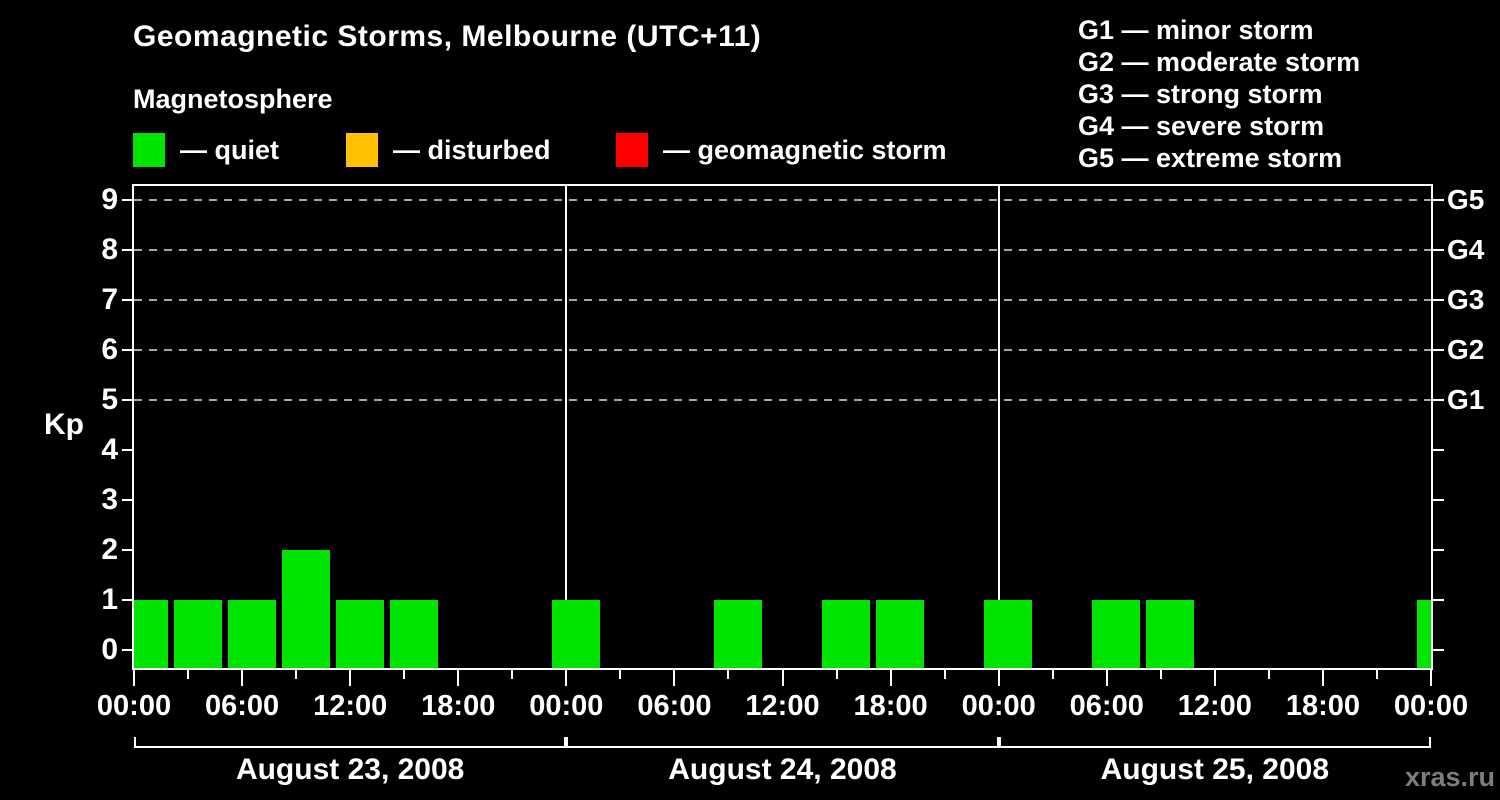 Image resolution: width=1500 pixels, height=800 pixels. What do you see at coordinates (1215, 769) in the screenshot?
I see `date-label: August 25, 2008` at bounding box center [1215, 769].